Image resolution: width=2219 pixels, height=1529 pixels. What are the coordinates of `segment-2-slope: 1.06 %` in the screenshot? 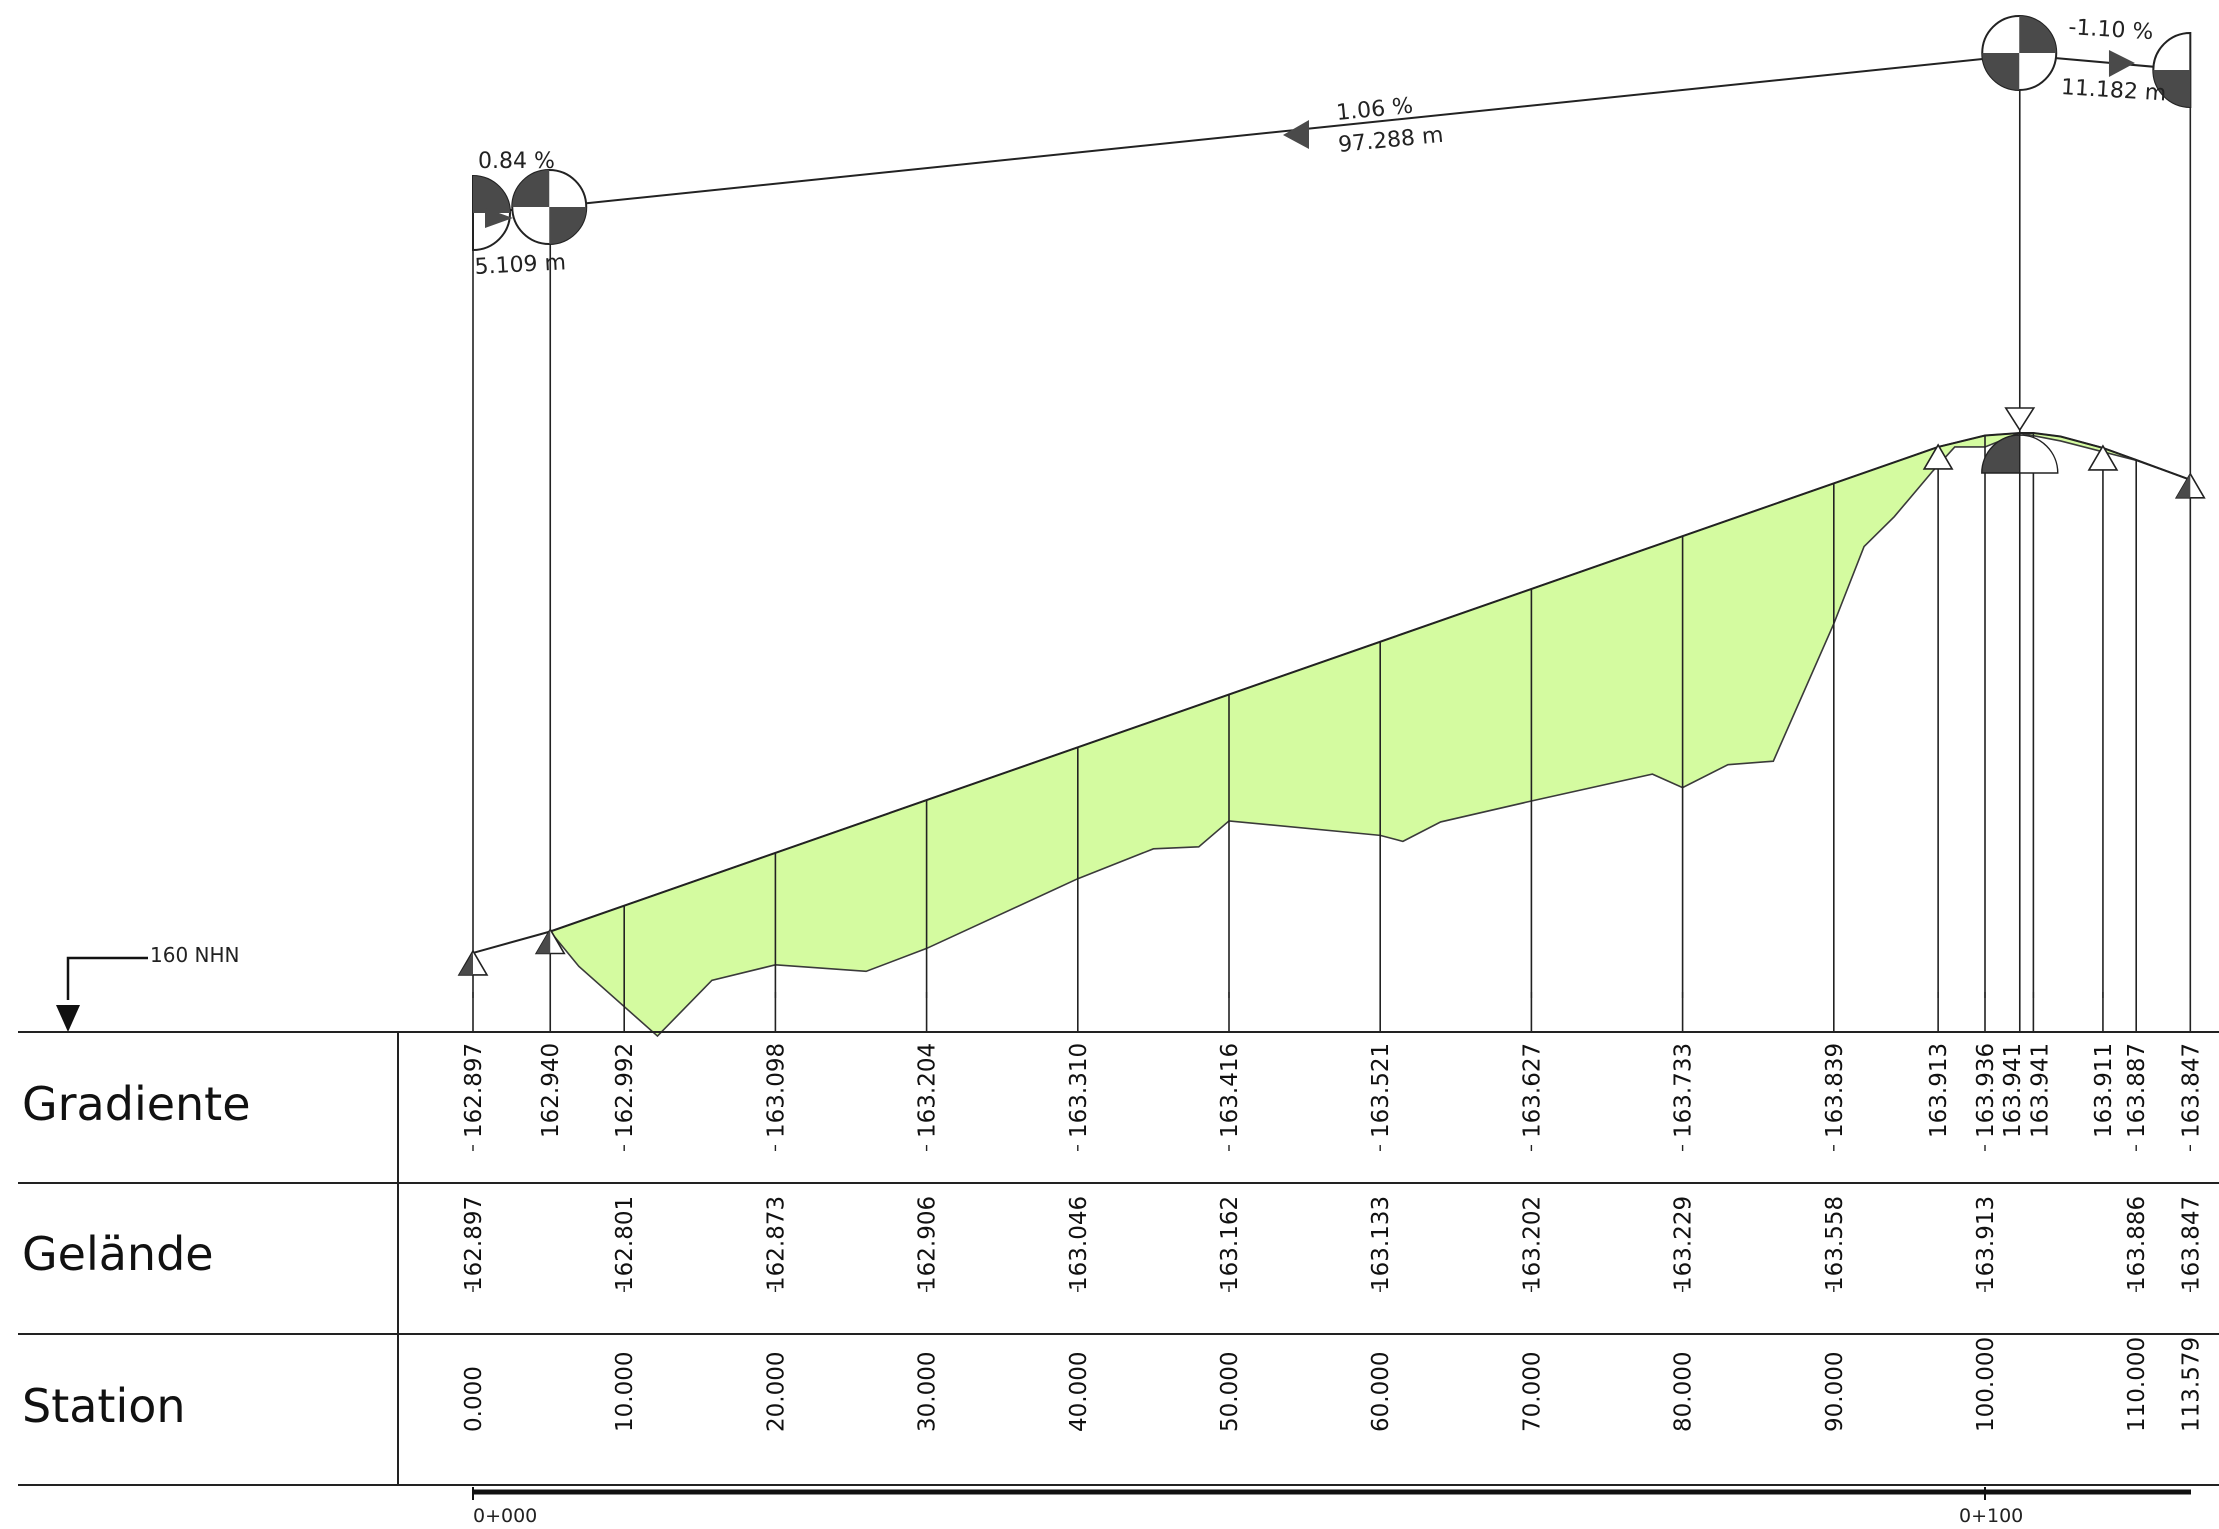 It's located at (1374, 110).